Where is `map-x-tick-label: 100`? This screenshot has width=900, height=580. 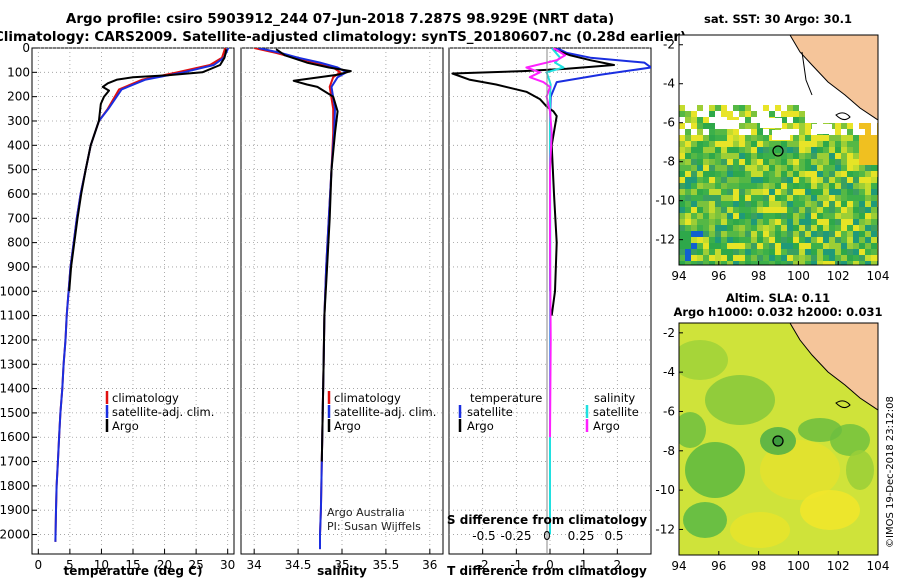 map-x-tick-label: 100 is located at coordinates (798, 276).